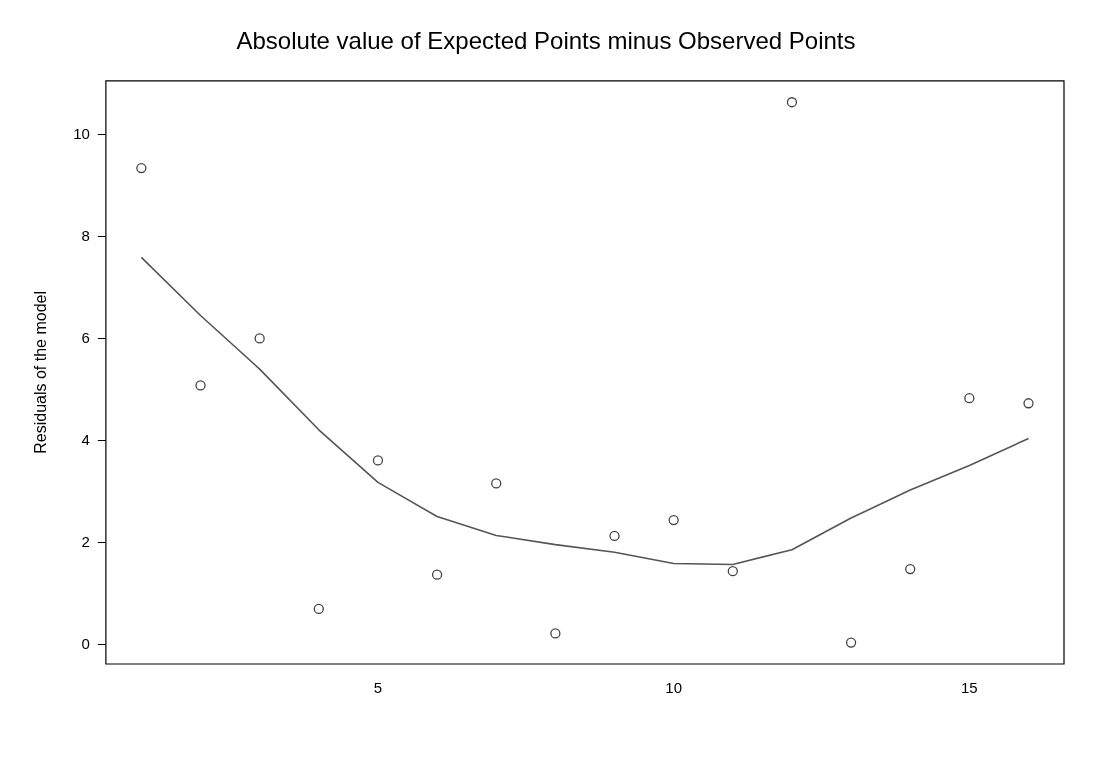 The image size is (1094, 776). I want to click on y-tick-label: 10, so click(81, 133).